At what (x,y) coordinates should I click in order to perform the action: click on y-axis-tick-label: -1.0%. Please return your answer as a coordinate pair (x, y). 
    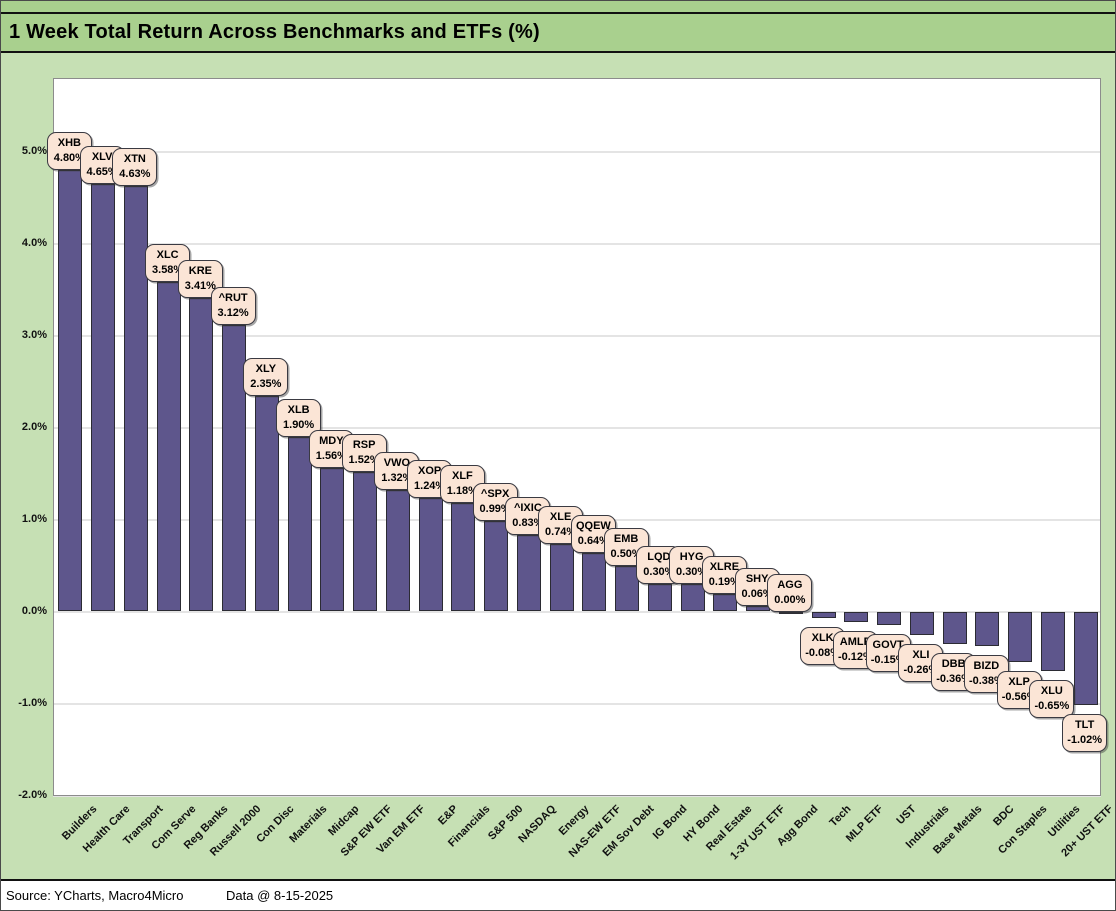
    Looking at the image, I should click on (32, 702).